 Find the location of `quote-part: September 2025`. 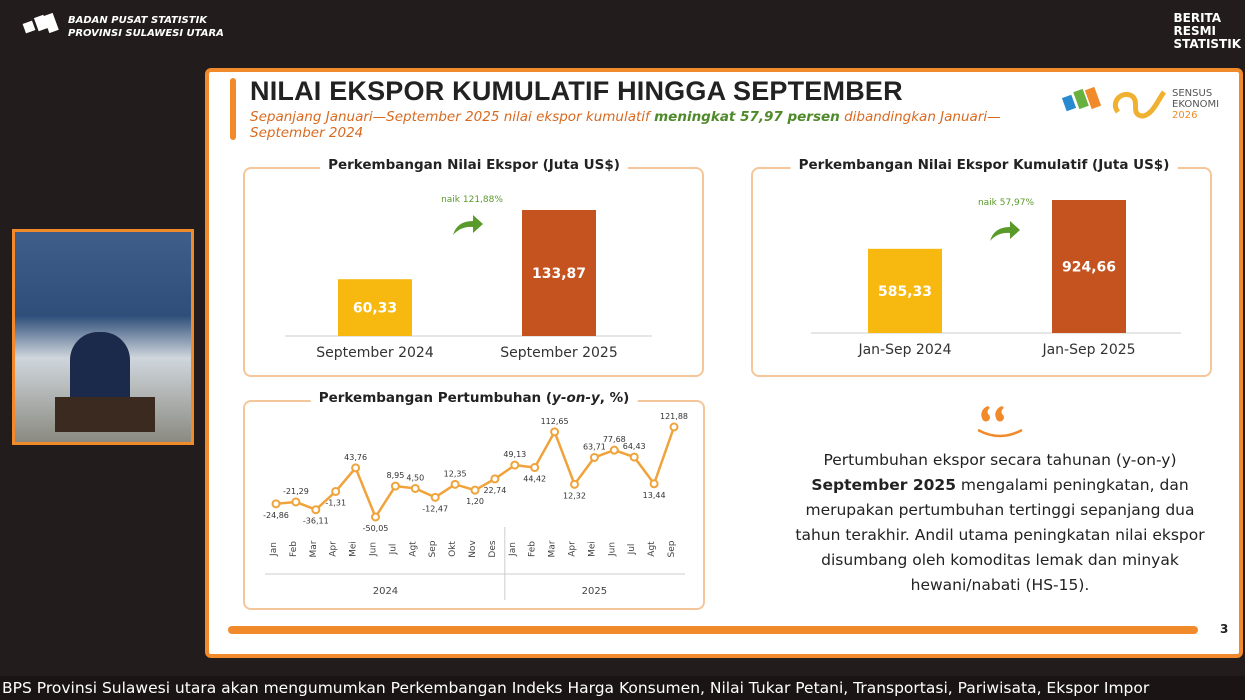

quote-part: September 2025 is located at coordinates (883, 485).